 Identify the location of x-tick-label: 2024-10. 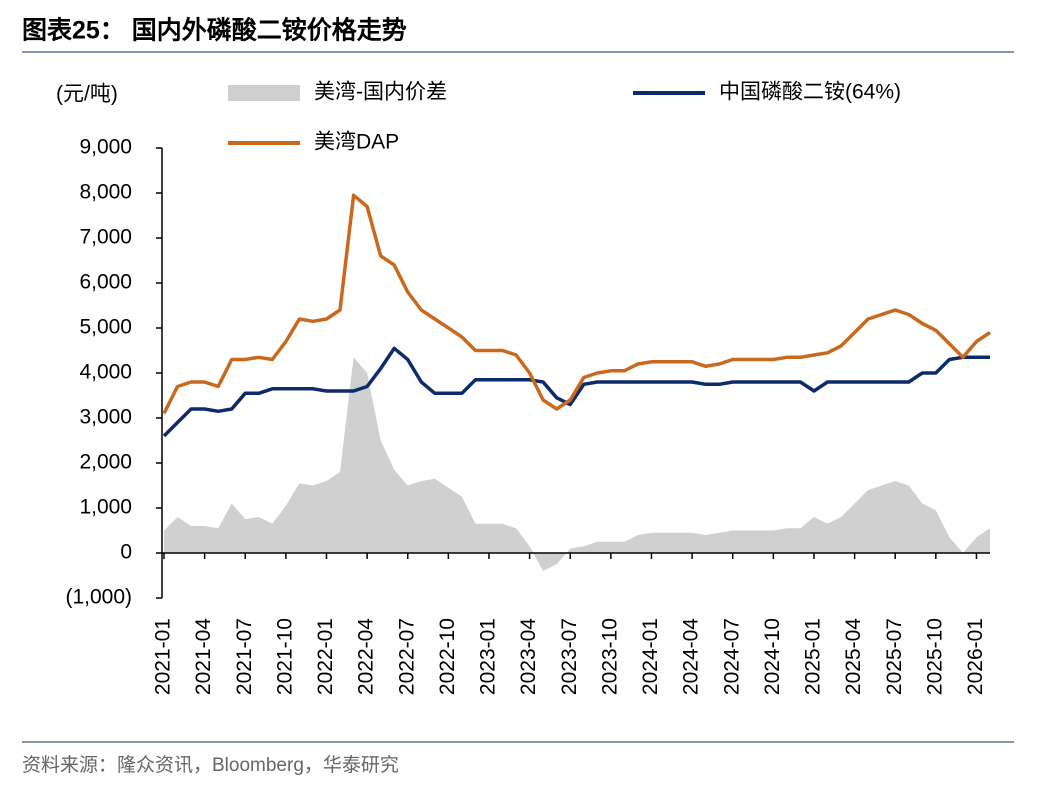
(772, 656).